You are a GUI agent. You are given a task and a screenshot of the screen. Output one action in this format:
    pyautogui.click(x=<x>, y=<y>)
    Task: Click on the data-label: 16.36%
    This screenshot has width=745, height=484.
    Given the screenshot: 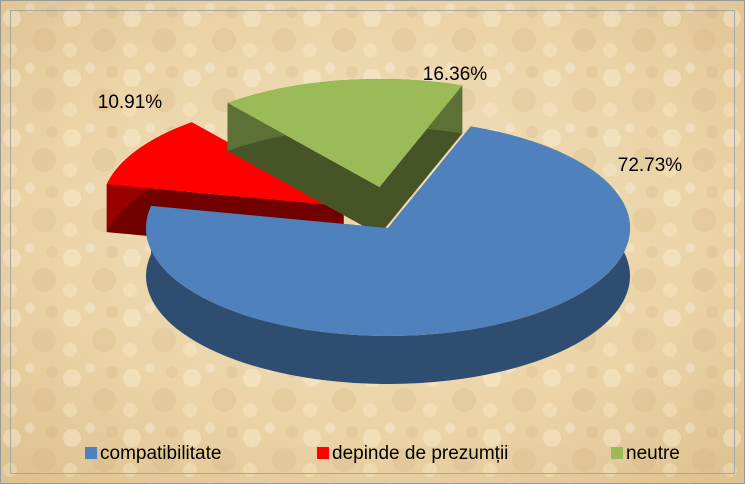 What is the action you would take?
    pyautogui.click(x=455, y=74)
    